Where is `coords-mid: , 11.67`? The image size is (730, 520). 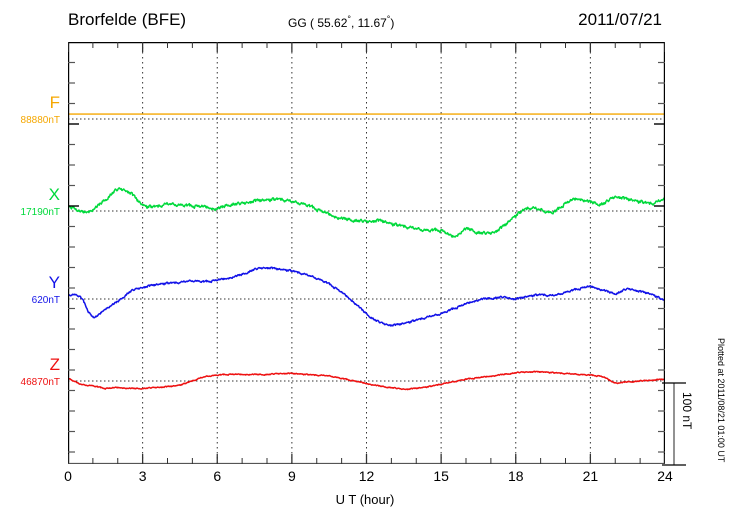
coords-mid: , 11.67 is located at coordinates (368, 23).